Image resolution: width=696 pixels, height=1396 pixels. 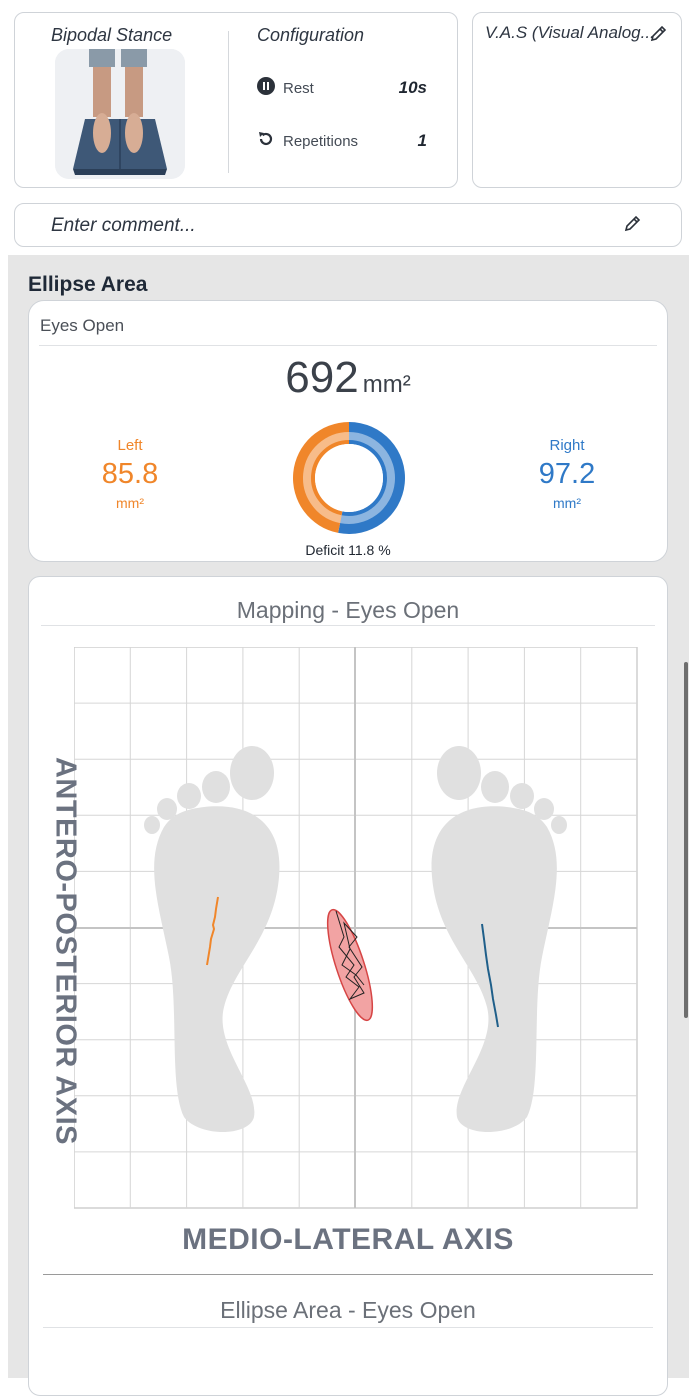 What do you see at coordinates (348, 1310) in the screenshot?
I see `ellipse-section-title: Ellipse Area - Eyes Open` at bounding box center [348, 1310].